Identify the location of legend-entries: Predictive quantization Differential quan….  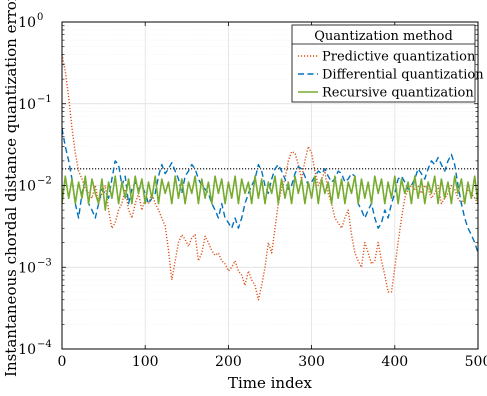
(391, 75).